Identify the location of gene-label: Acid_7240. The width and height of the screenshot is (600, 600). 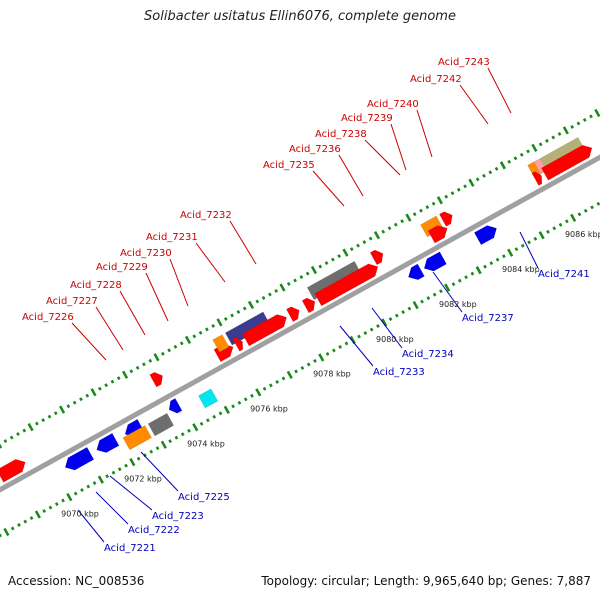
(393, 104).